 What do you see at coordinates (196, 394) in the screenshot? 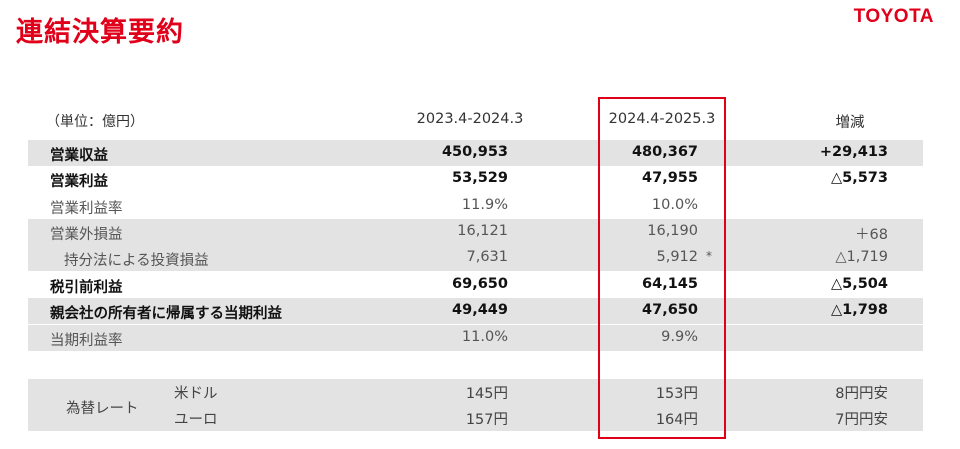
I see `usd-label: 米ドル` at bounding box center [196, 394].